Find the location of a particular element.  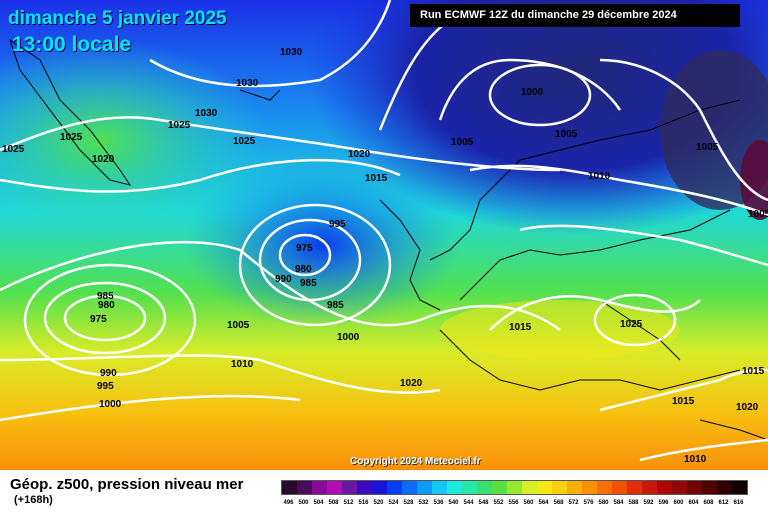

color-scale is located at coordinates (514, 487).